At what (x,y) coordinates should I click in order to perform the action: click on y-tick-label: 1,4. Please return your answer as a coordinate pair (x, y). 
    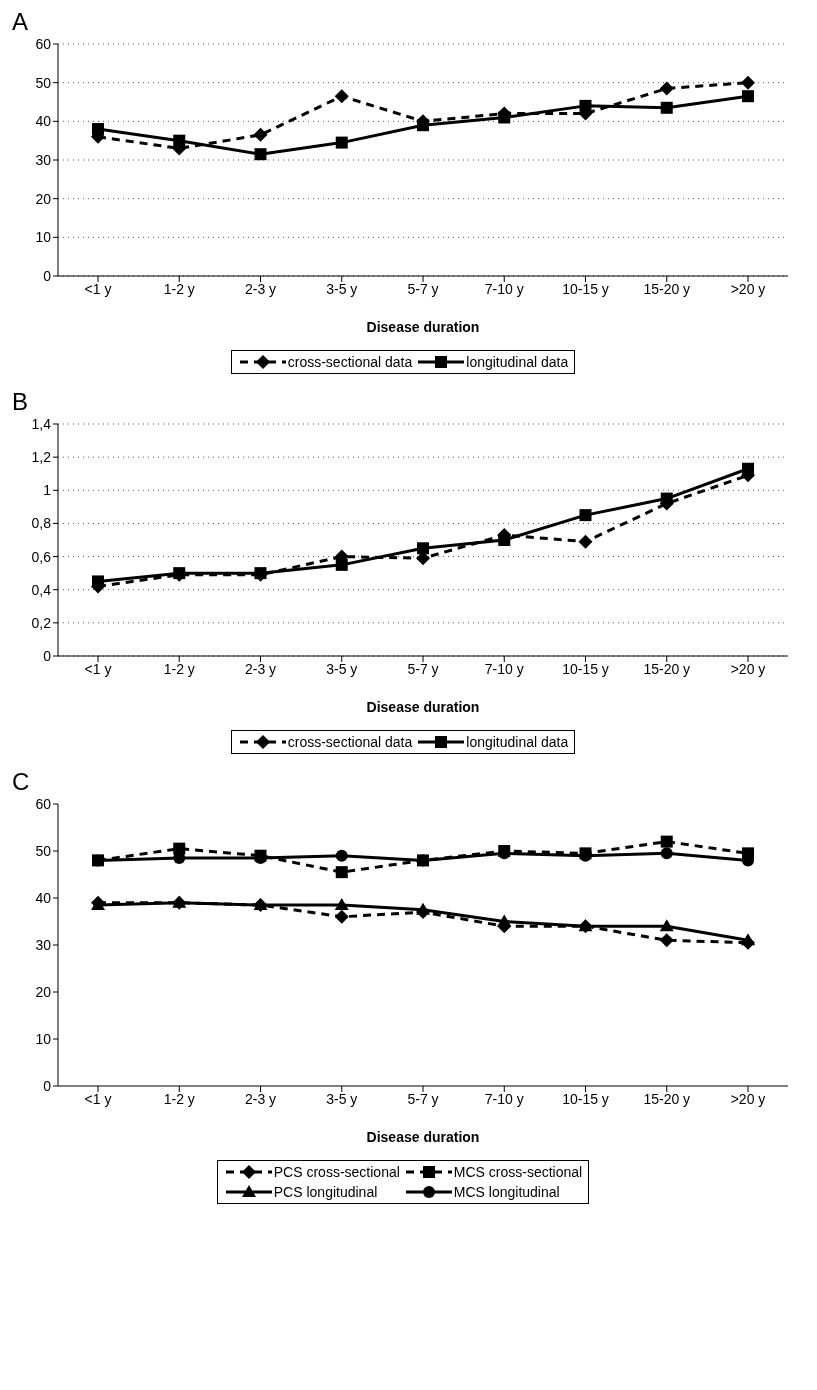
    Looking at the image, I should click on (41, 423).